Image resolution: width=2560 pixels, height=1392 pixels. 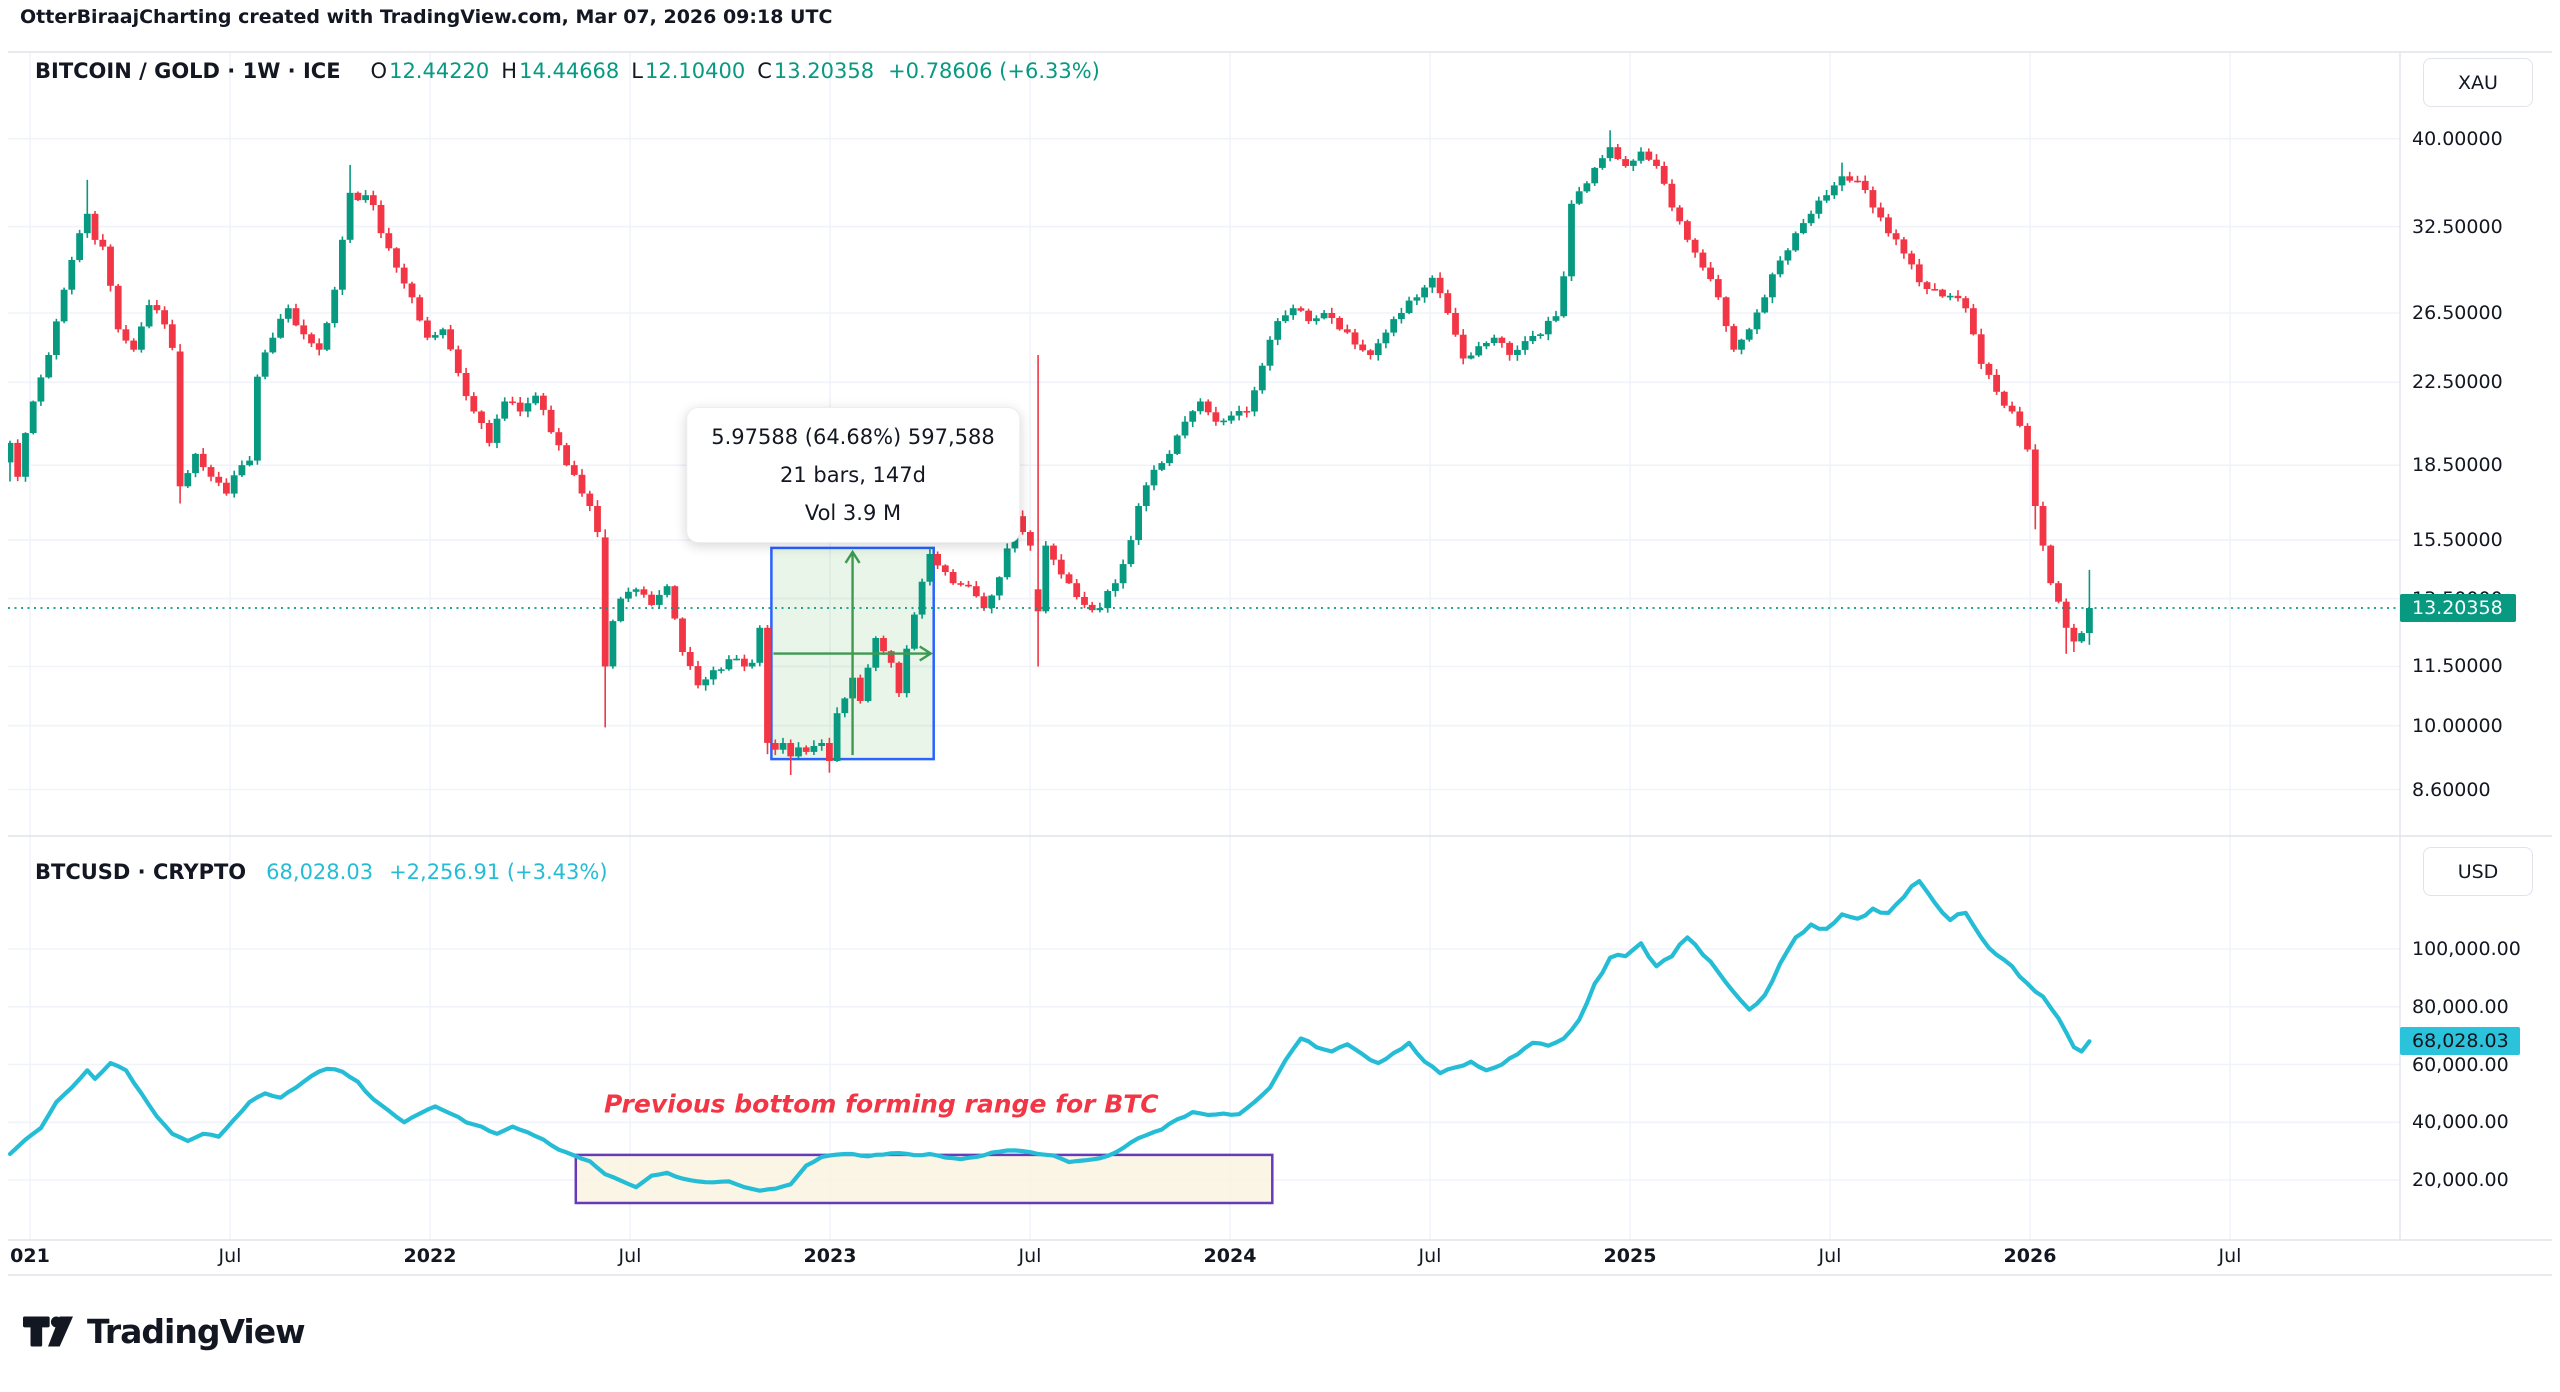 What do you see at coordinates (637, 71) in the screenshot?
I see `low-label: L` at bounding box center [637, 71].